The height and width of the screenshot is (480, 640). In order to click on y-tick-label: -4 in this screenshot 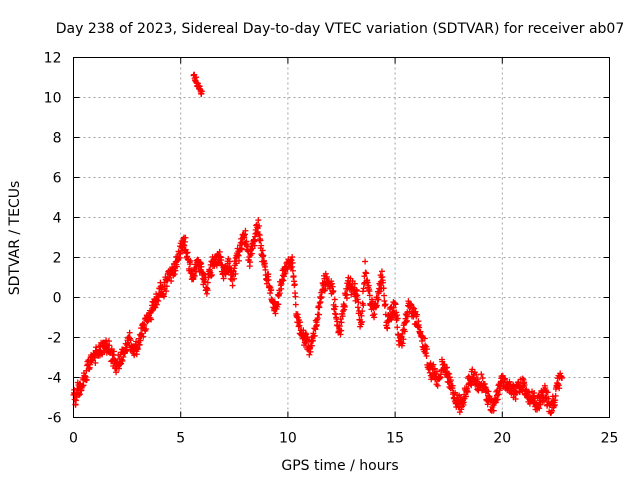, I will do `click(55, 379)`.